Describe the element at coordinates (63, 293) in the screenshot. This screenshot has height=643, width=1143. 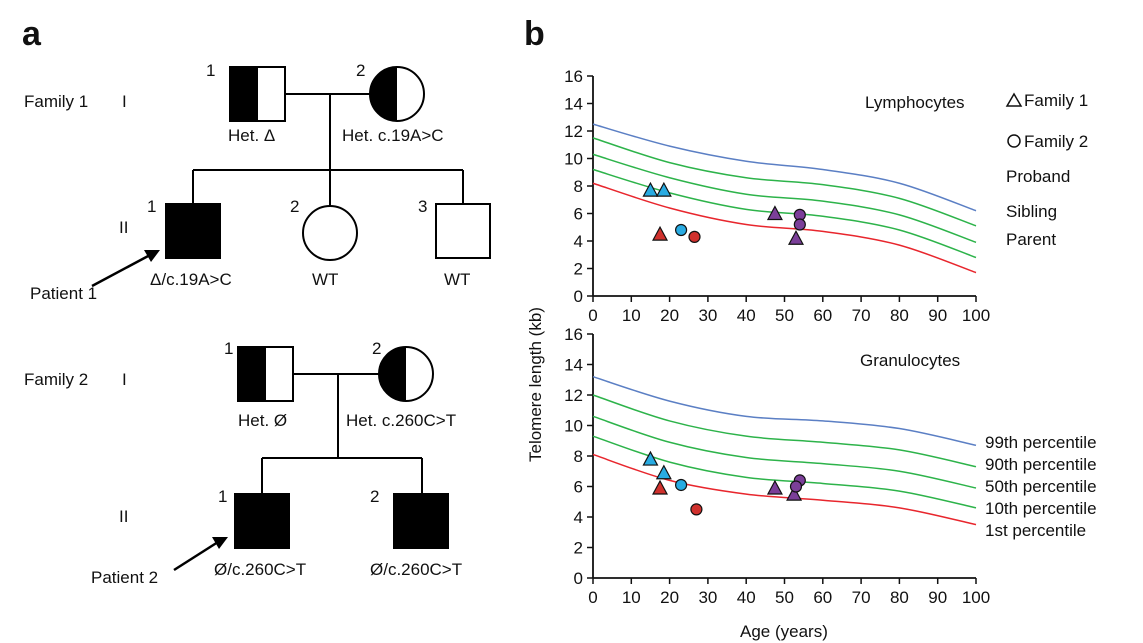
I see `patient-1-label: Patient 1` at that location.